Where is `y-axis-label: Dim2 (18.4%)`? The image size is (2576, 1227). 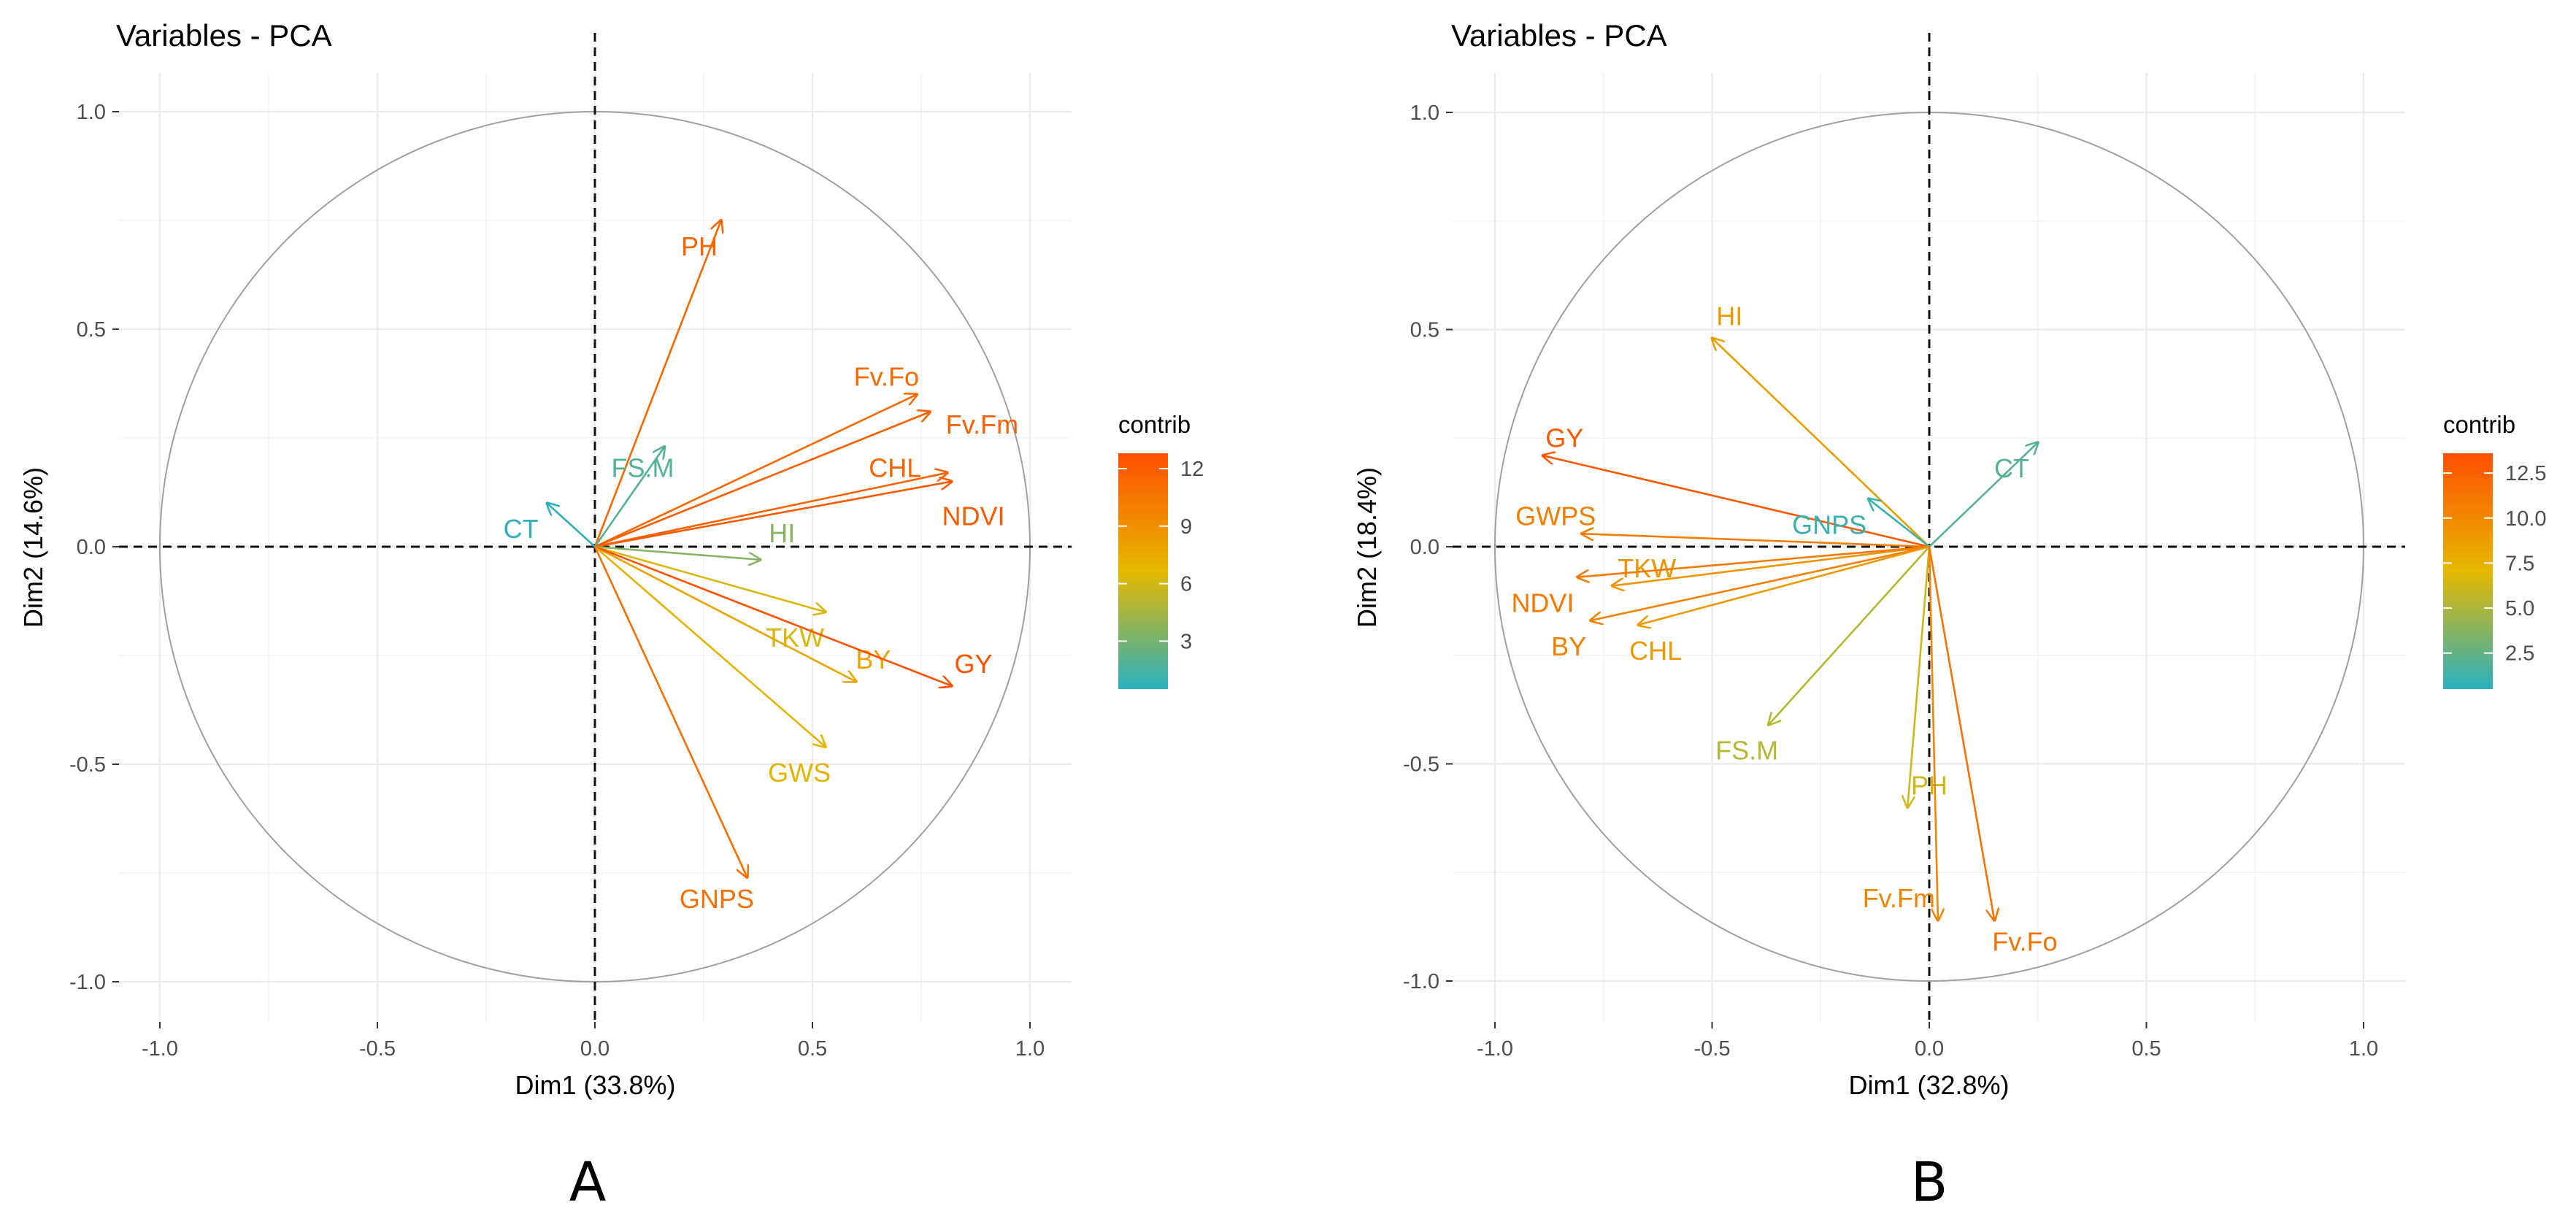 y-axis-label: Dim2 (18.4%) is located at coordinates (1367, 547).